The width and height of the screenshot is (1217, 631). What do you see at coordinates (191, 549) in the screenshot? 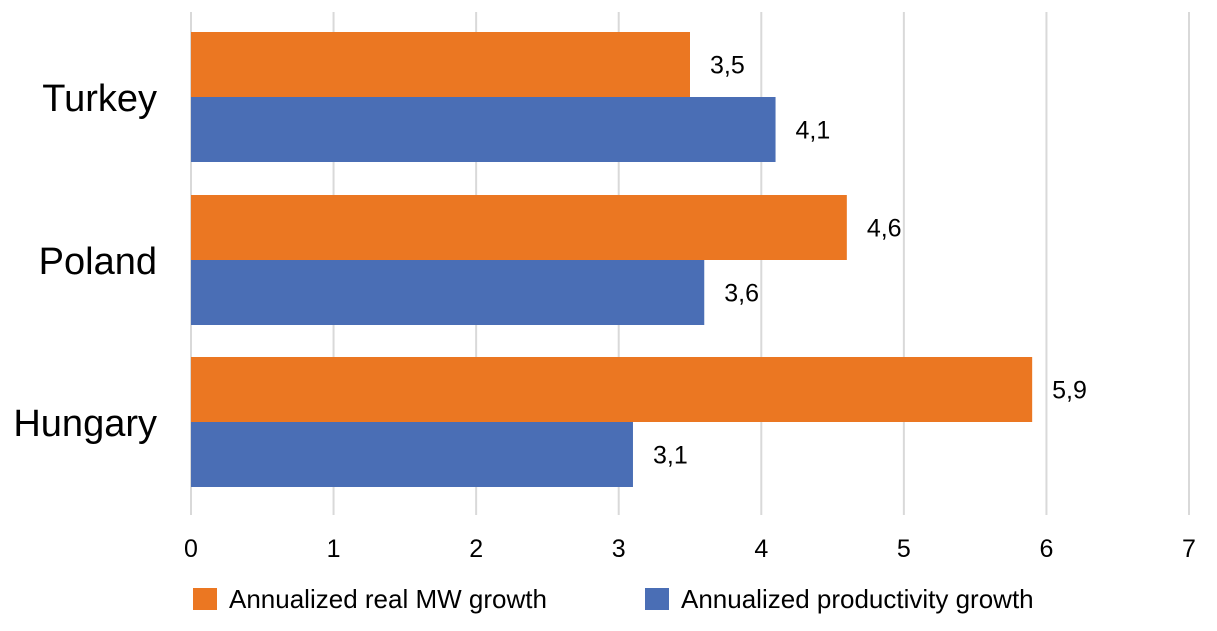
I see `x-tick-label: 0` at bounding box center [191, 549].